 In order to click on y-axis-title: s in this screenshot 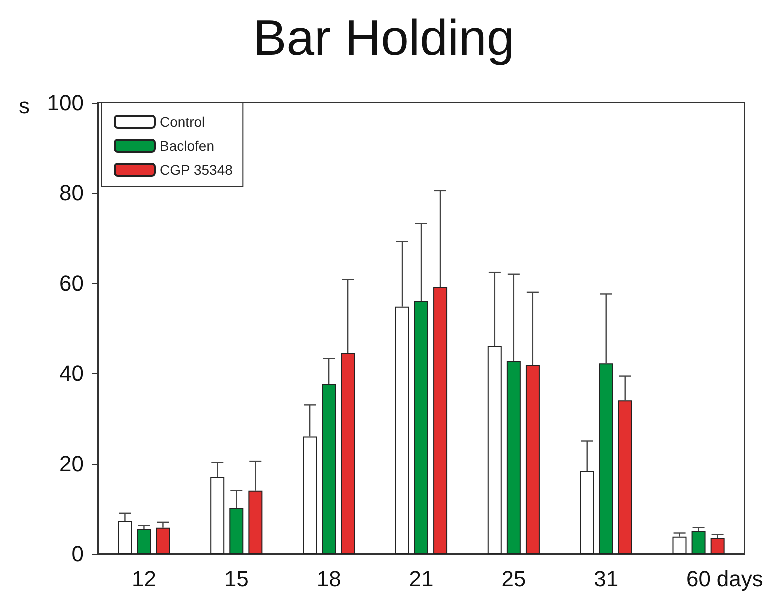, I will do `click(24, 106)`.